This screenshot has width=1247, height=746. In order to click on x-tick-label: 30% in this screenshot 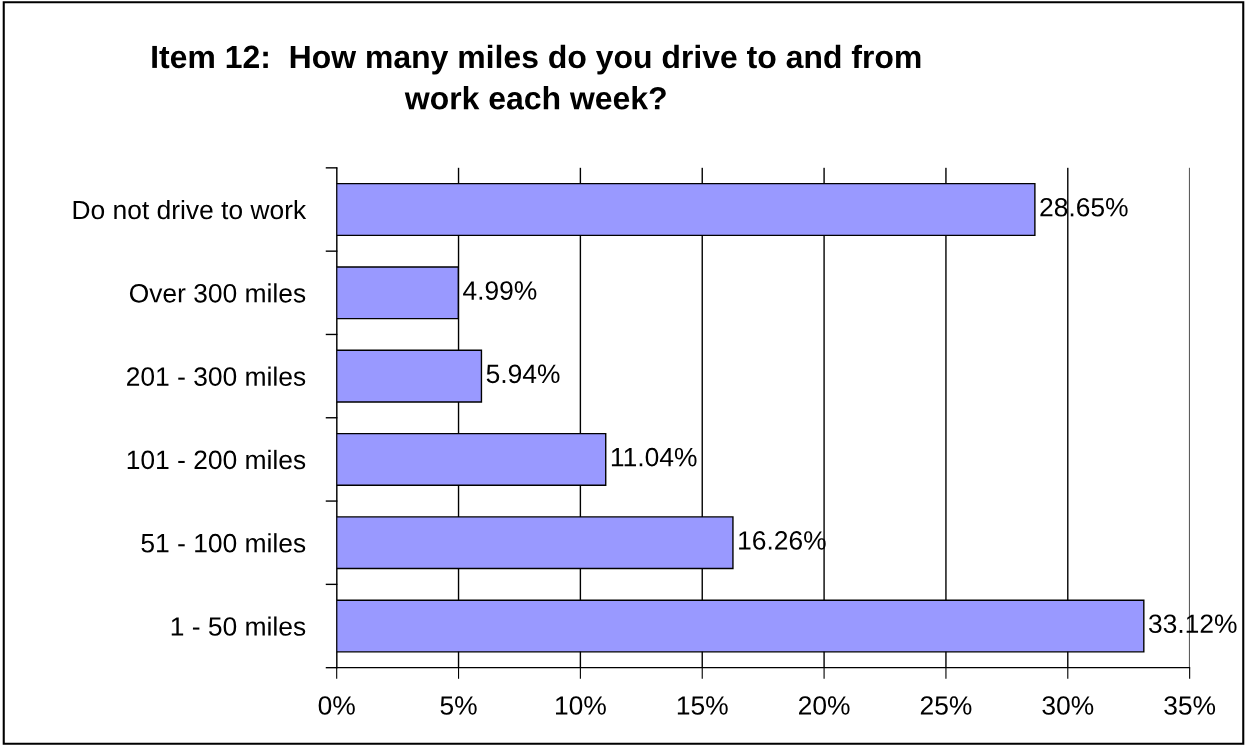, I will do `click(1068, 705)`.